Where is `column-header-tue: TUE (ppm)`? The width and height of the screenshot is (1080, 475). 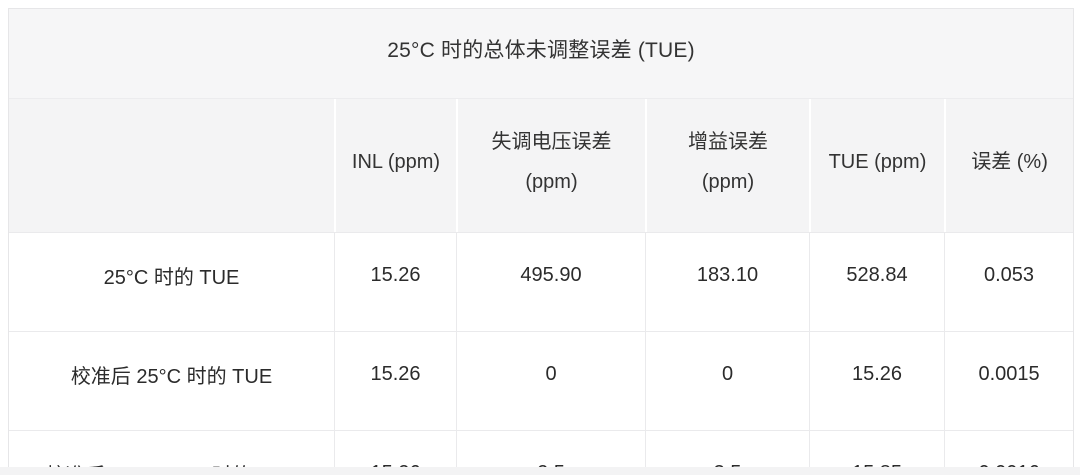 column-header-tue: TUE (ppm) is located at coordinates (876, 165).